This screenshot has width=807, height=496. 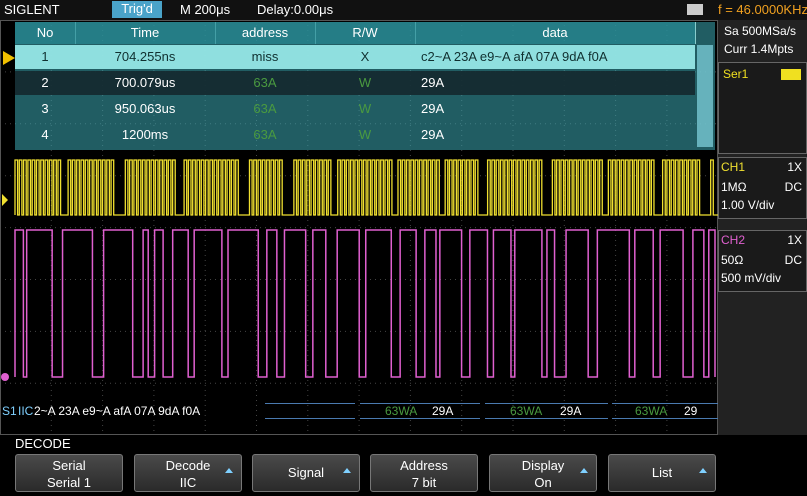 I want to click on volts-per-div: 1.00 V/div, so click(x=748, y=205).